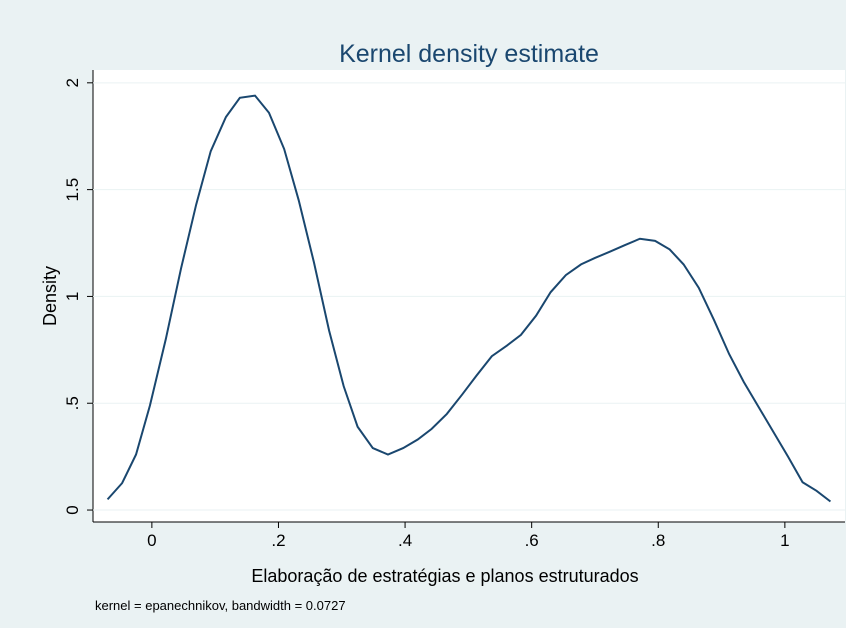 This screenshot has width=846, height=628. What do you see at coordinates (72, 403) in the screenshot?
I see `y-tick-label: .5` at bounding box center [72, 403].